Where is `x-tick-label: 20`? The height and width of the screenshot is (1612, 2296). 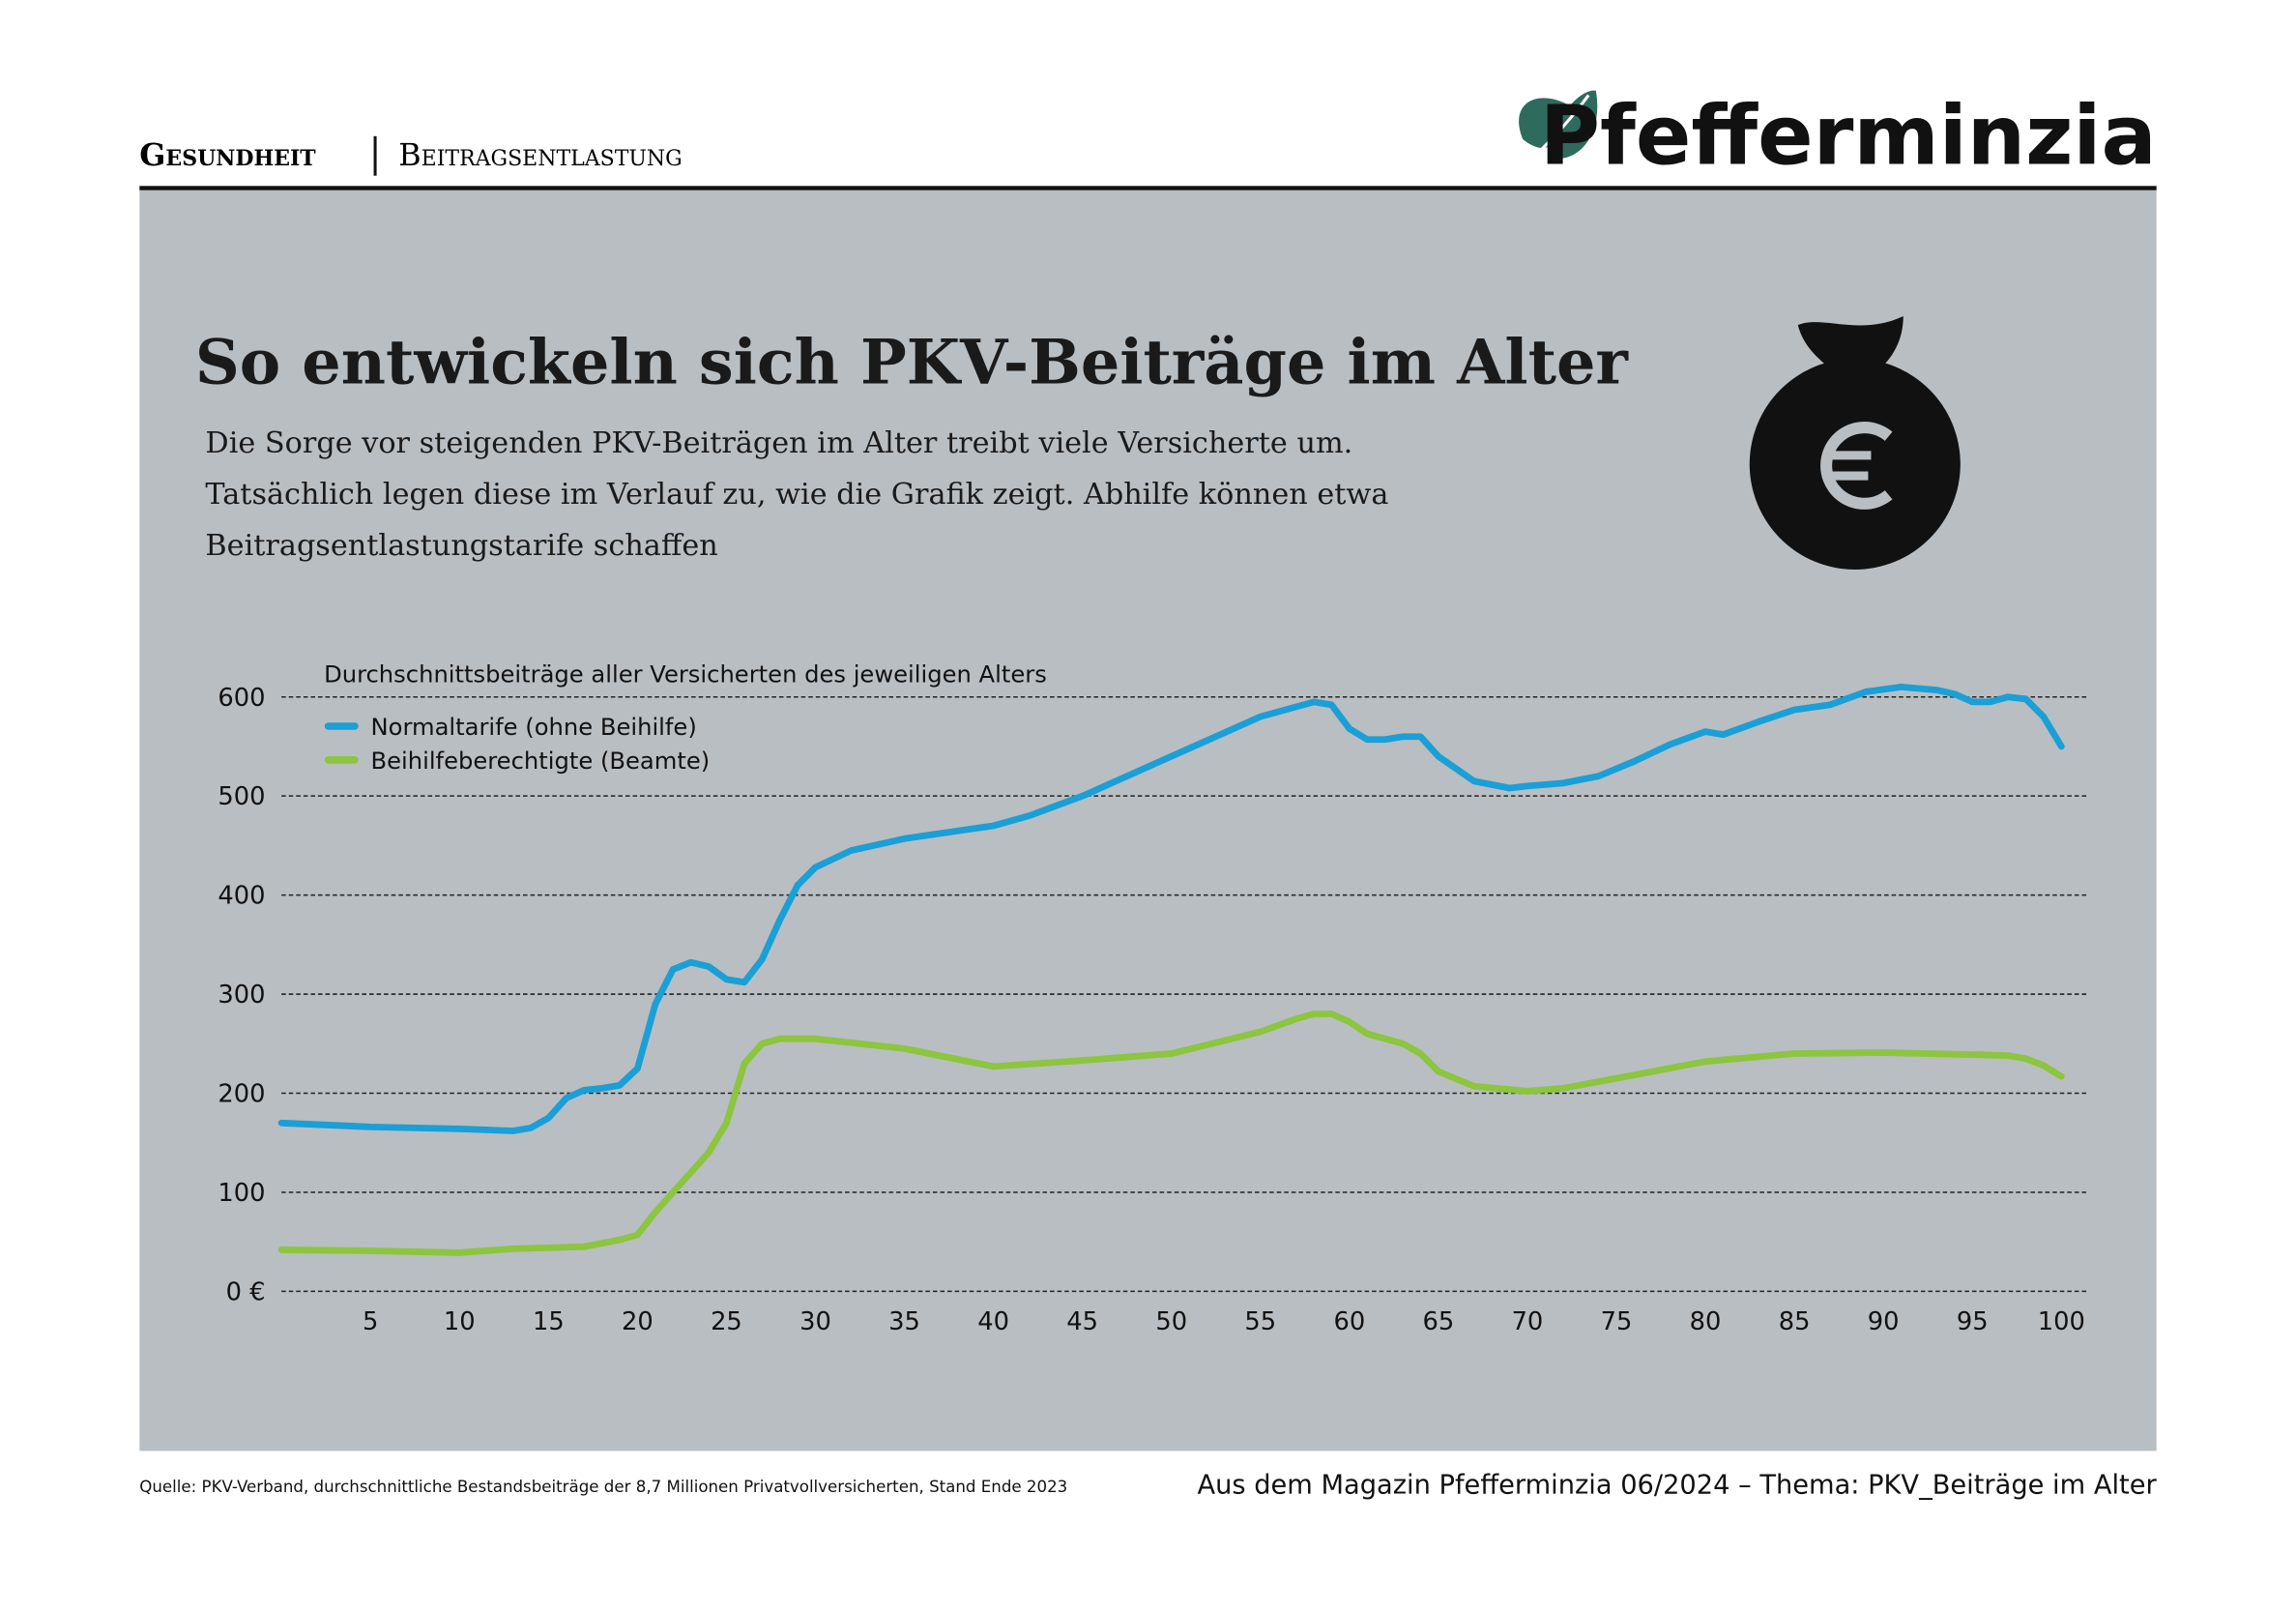 x-tick-label: 20 is located at coordinates (638, 1322).